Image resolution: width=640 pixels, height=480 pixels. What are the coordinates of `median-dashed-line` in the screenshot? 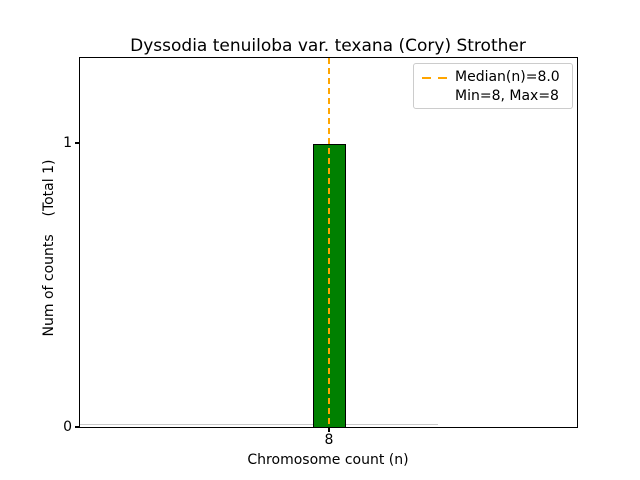 It's located at (329, 242).